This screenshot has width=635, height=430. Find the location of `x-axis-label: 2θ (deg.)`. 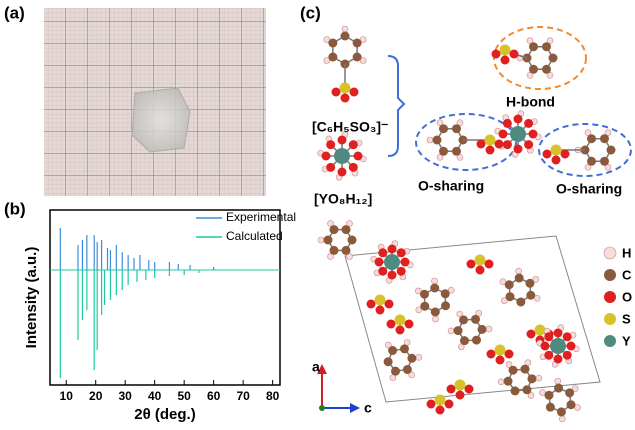

x-axis-label: 2θ (deg.) is located at coordinates (164, 414).